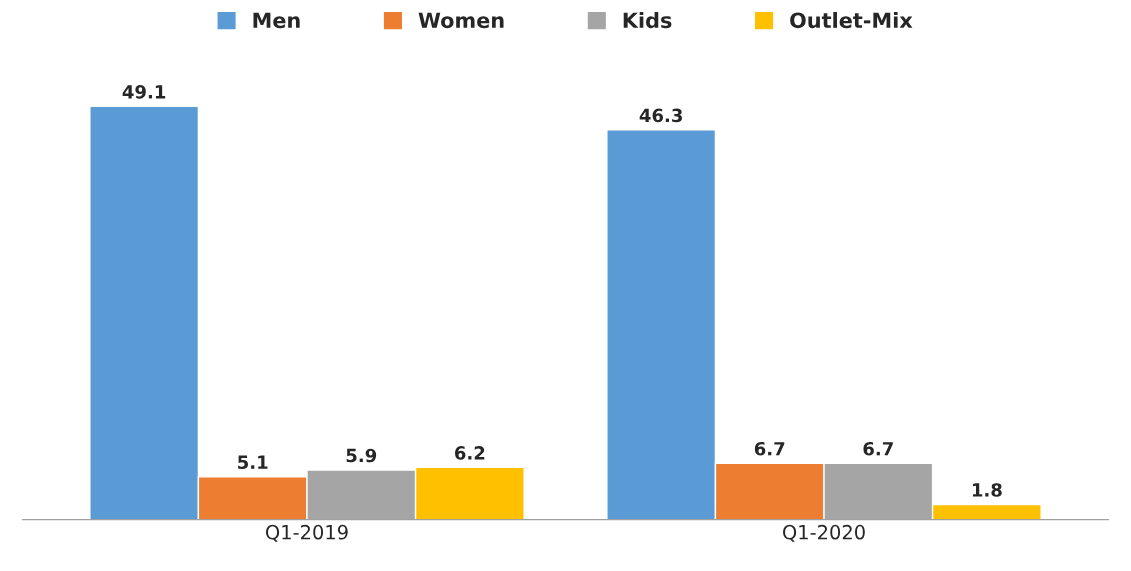 The width and height of the screenshot is (1131, 571). I want to click on legend-label: Outlet-Mix, so click(851, 20).